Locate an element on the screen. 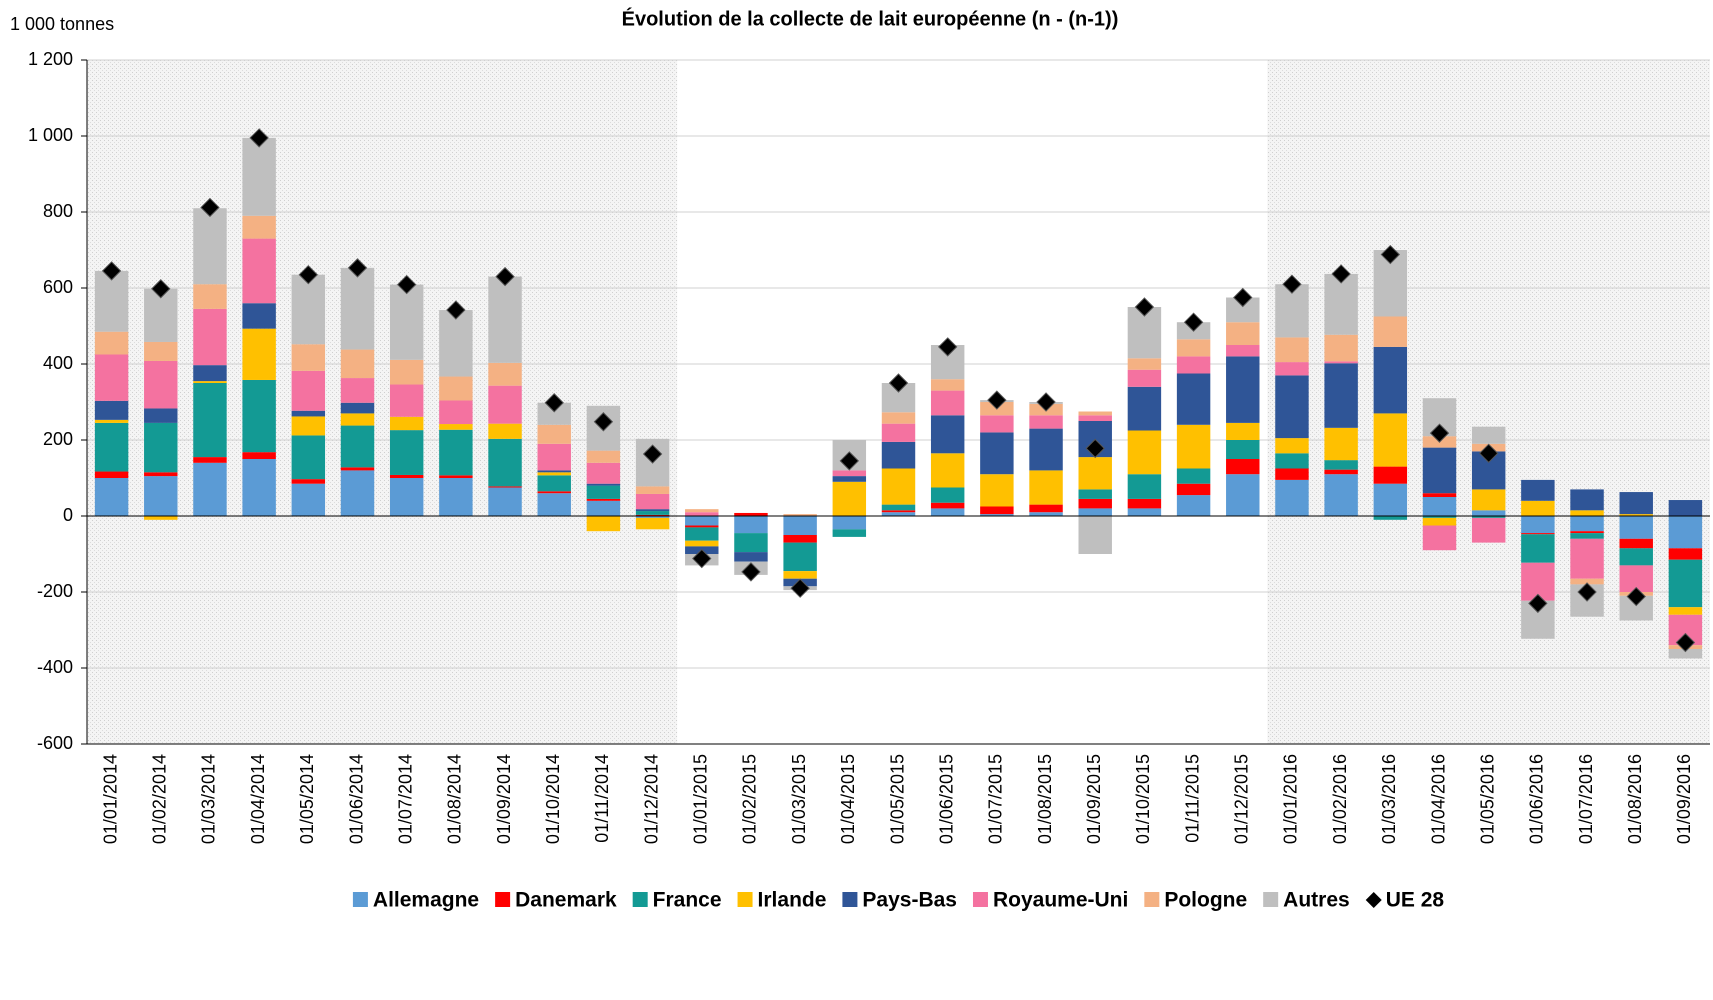  legend-label: Danemark is located at coordinates (566, 900).